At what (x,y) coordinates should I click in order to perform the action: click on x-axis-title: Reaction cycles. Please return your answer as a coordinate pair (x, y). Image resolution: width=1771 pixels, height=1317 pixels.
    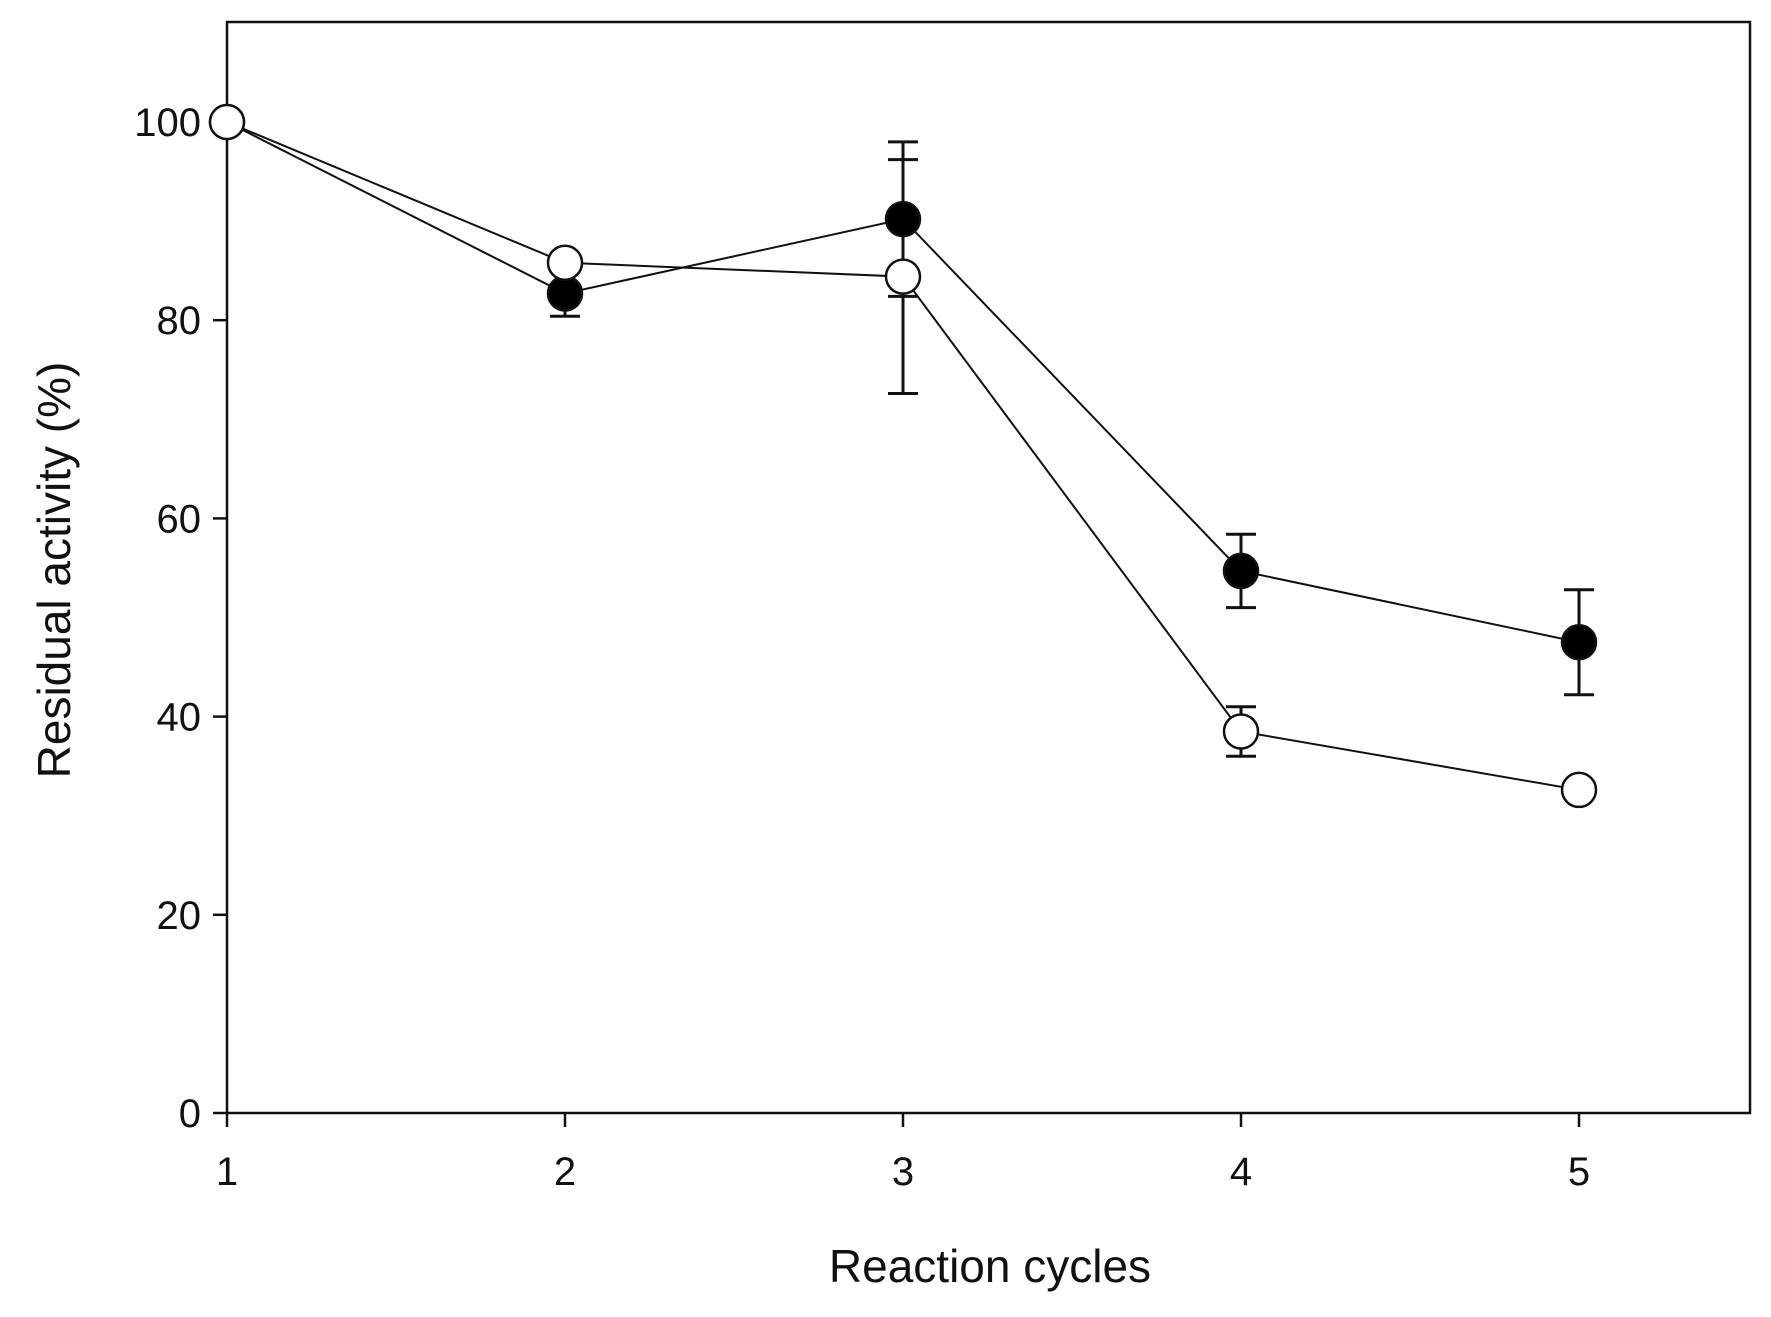
    Looking at the image, I should click on (990, 1266).